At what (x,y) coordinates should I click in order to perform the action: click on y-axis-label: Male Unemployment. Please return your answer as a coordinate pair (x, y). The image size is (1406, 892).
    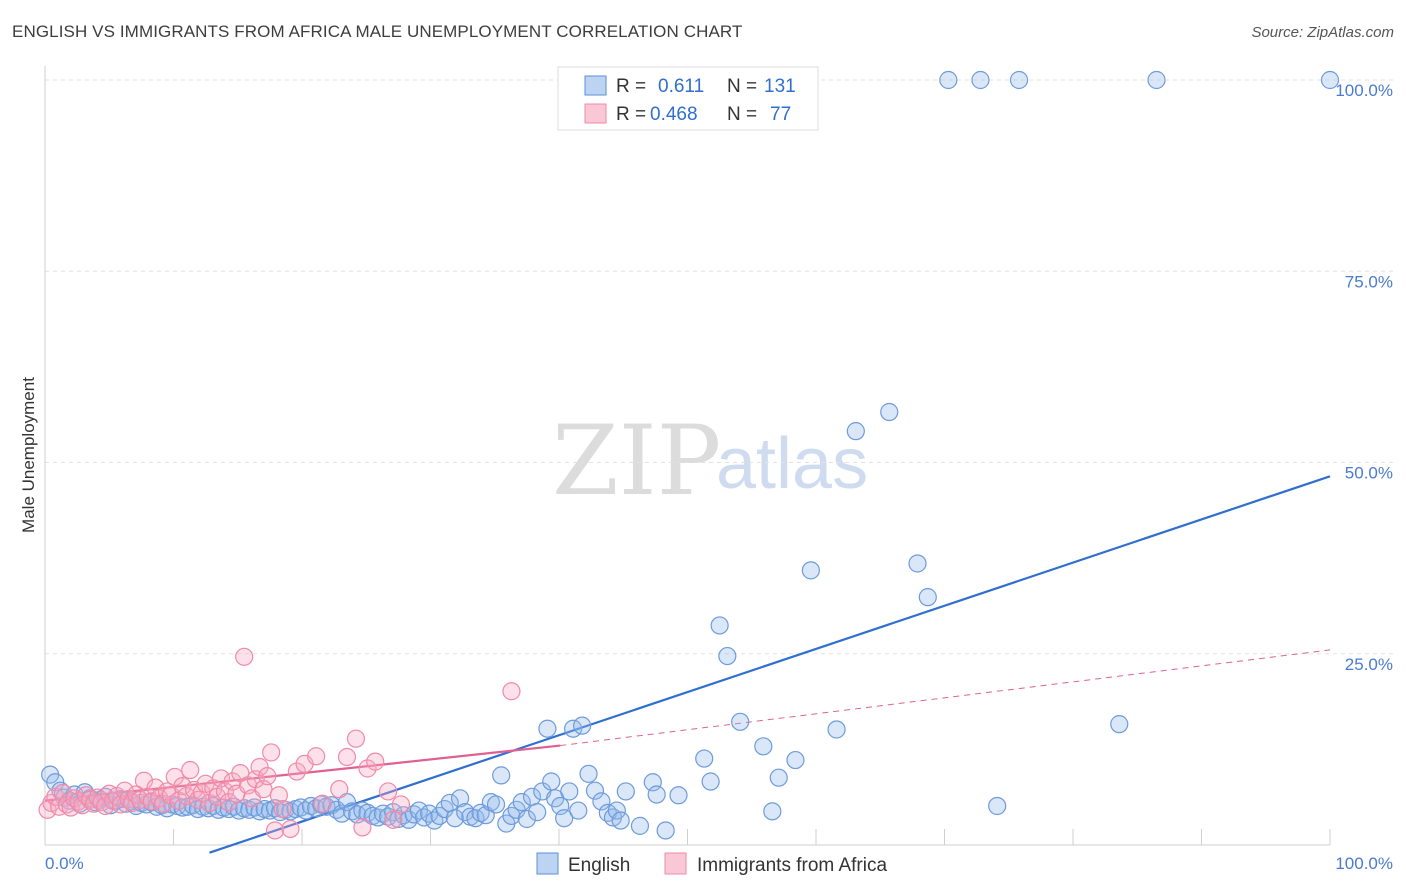
    Looking at the image, I should click on (28, 455).